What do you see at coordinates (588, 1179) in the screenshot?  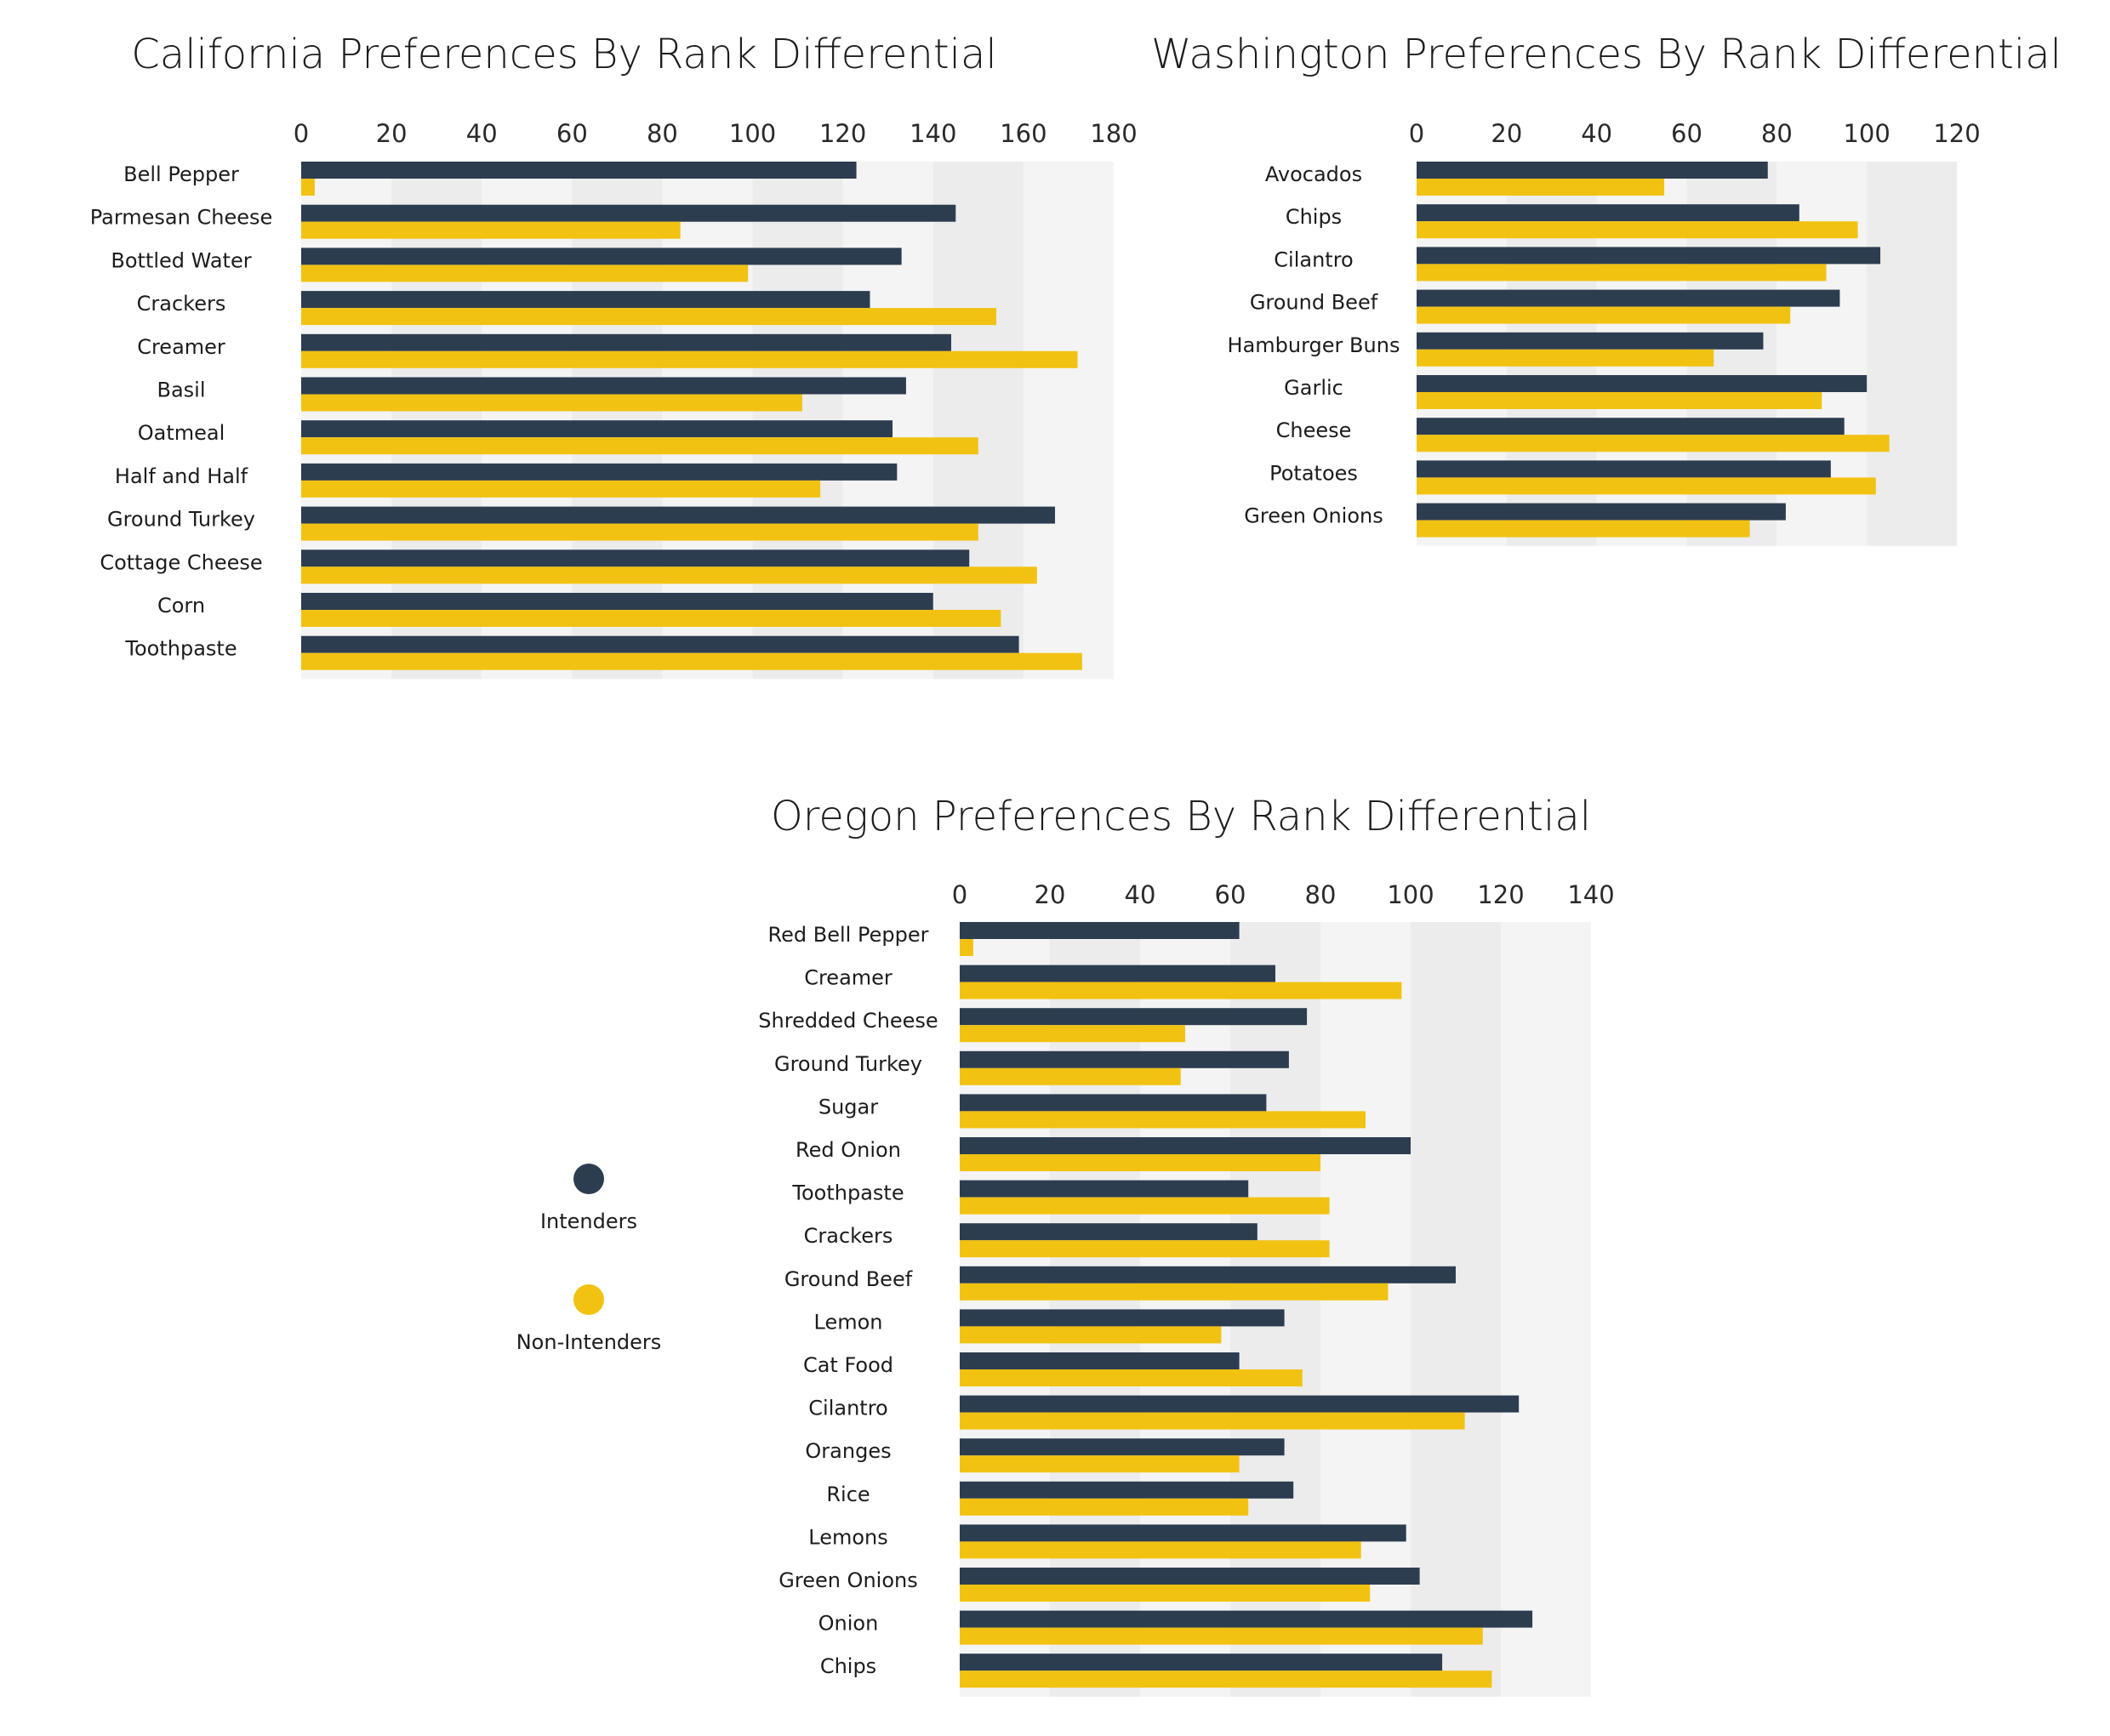 I see `legend-marker-intenders` at bounding box center [588, 1179].